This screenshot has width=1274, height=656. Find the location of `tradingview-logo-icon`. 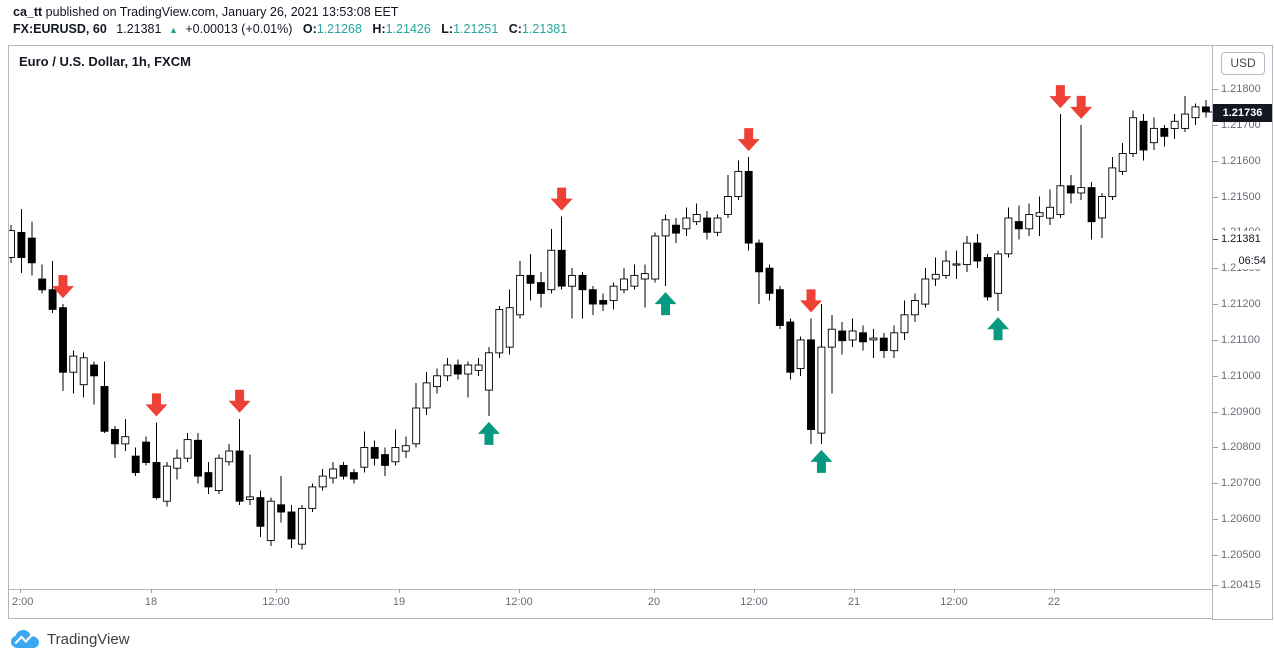

tradingview-logo-icon is located at coordinates (25, 639).